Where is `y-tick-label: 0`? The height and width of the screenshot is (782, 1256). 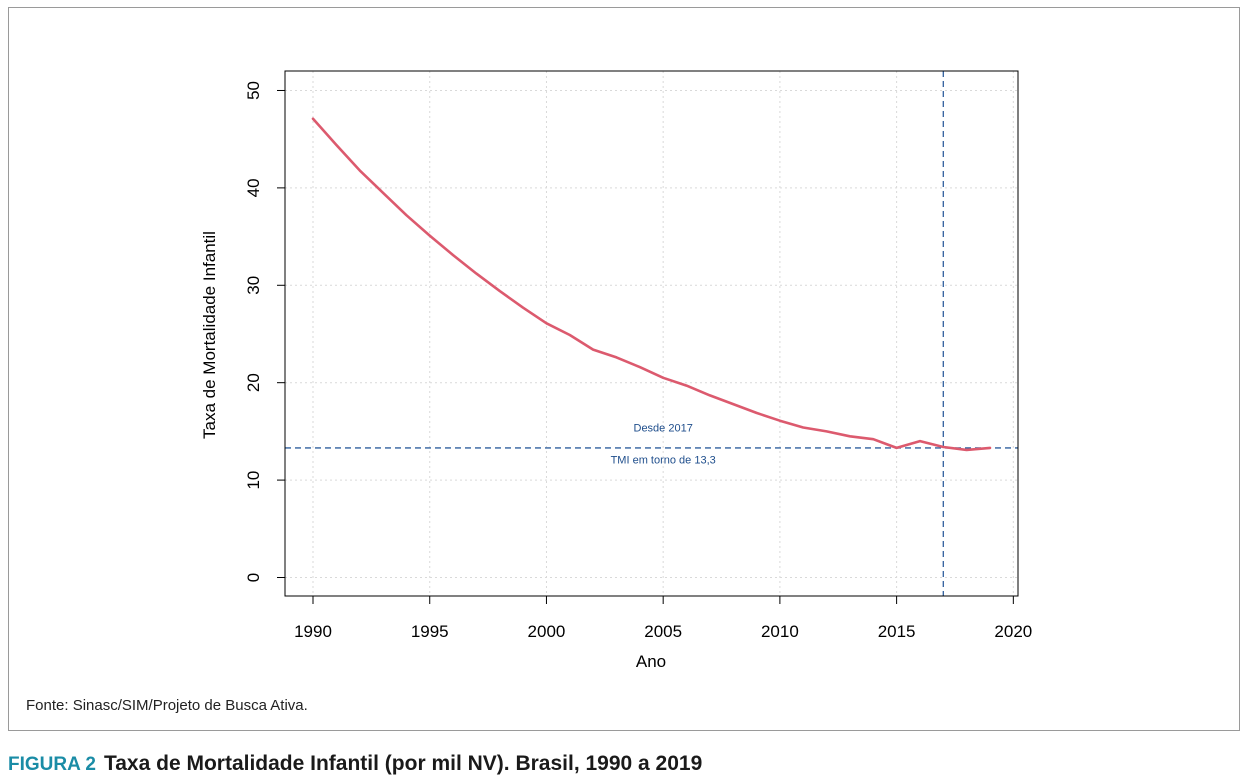
y-tick-label: 0 is located at coordinates (253, 577).